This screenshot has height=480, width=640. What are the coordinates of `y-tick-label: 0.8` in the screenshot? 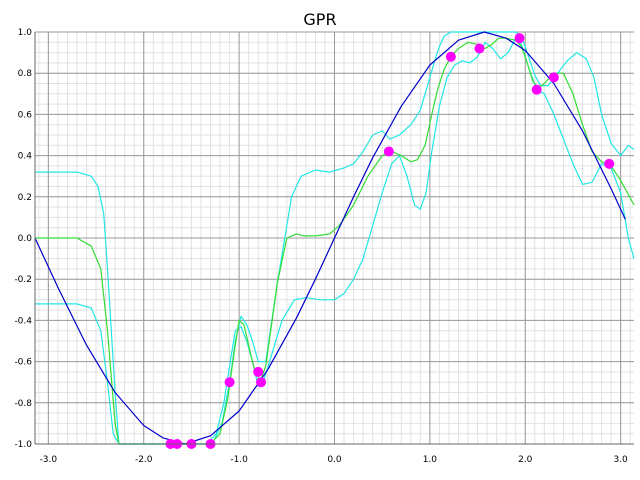 It's located at (25, 74).